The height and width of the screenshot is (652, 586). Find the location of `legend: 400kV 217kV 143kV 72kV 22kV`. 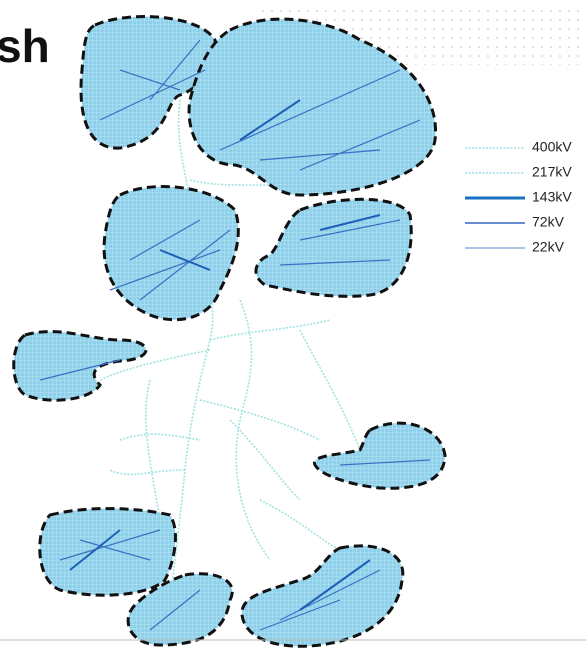

legend: 400kV 217kV 143kV 72kV 22kV is located at coordinates (518, 197).